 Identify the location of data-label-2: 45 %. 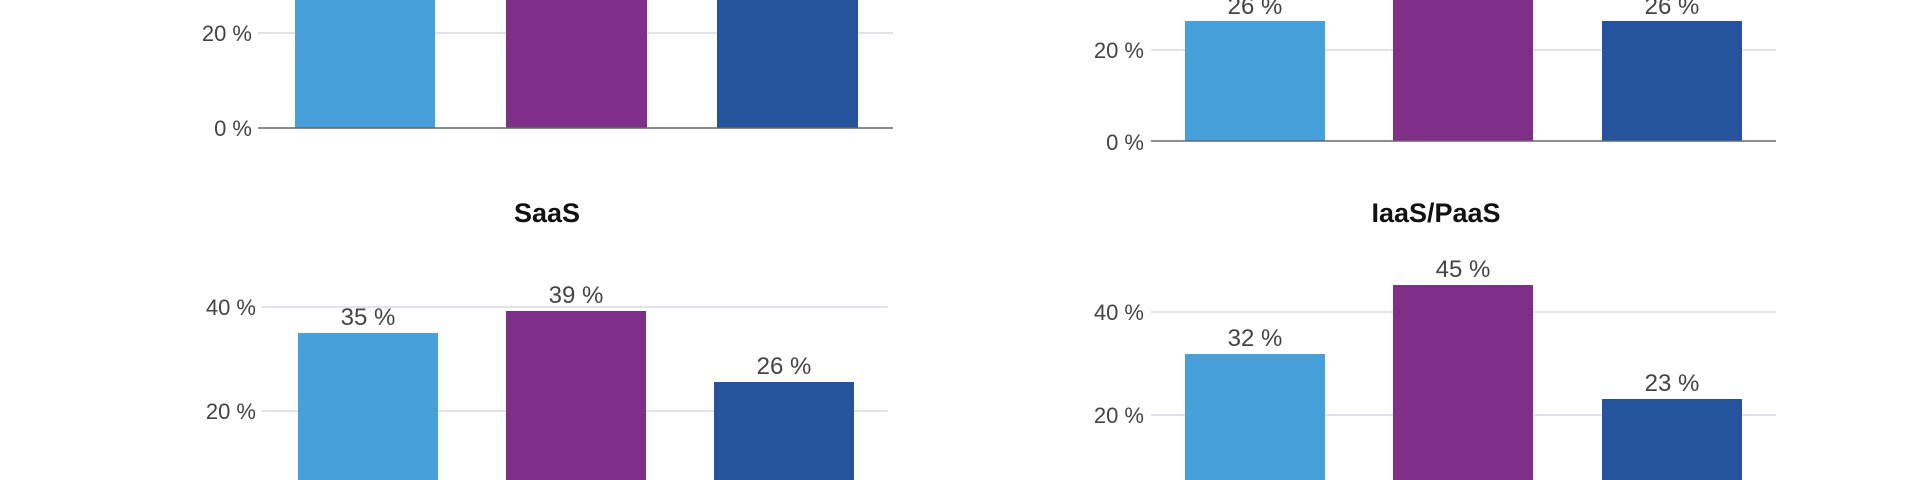
(1463, 269).